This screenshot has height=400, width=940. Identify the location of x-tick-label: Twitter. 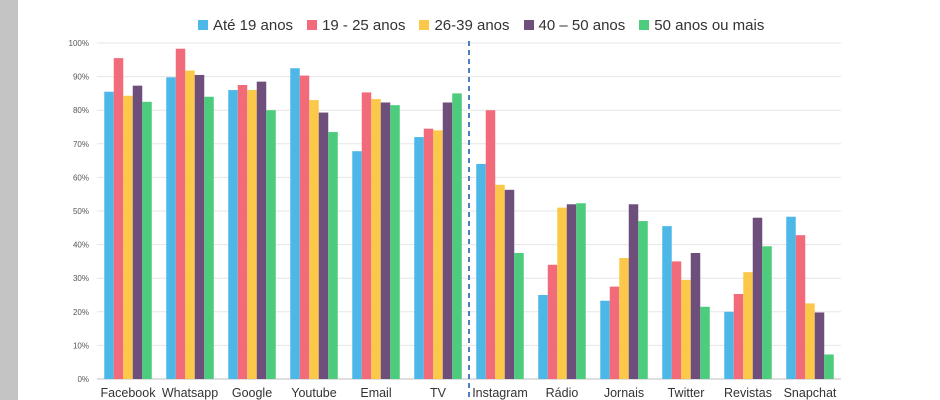
(686, 393).